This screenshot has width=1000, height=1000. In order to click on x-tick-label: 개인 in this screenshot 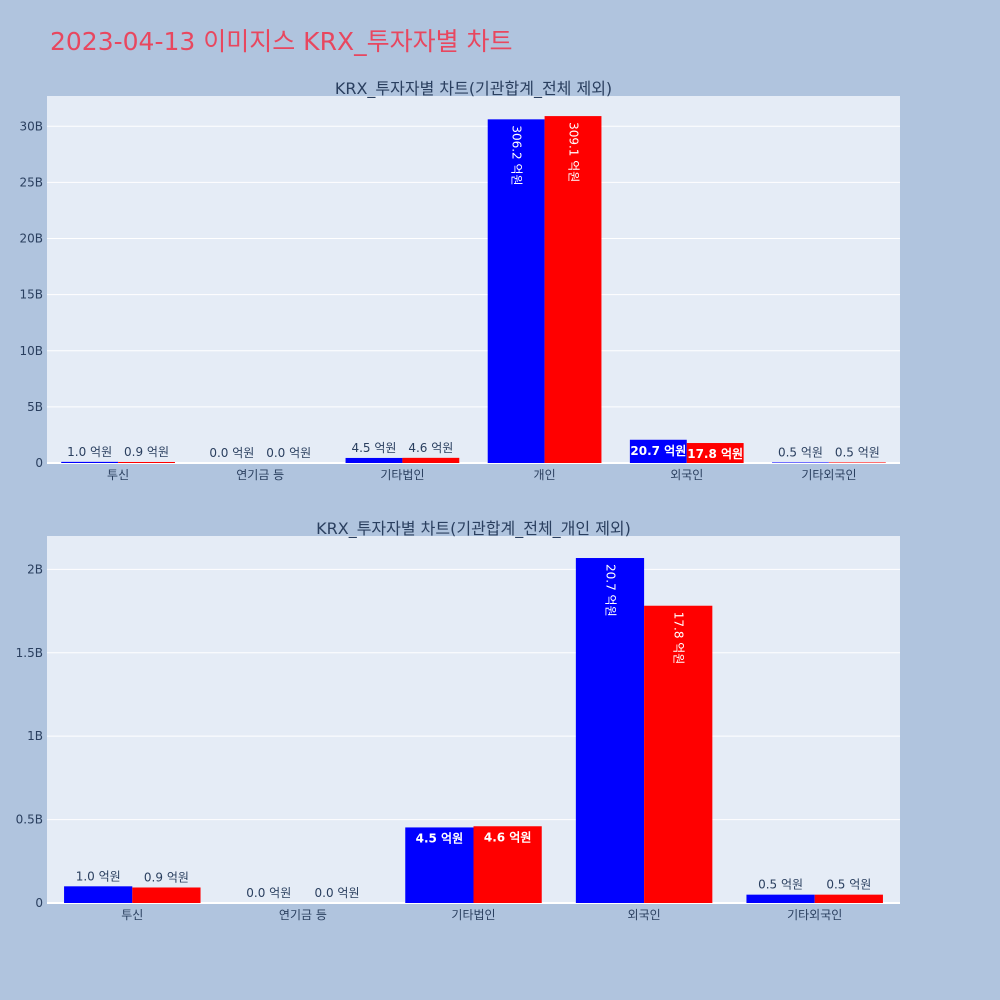, I will do `click(545, 475)`.